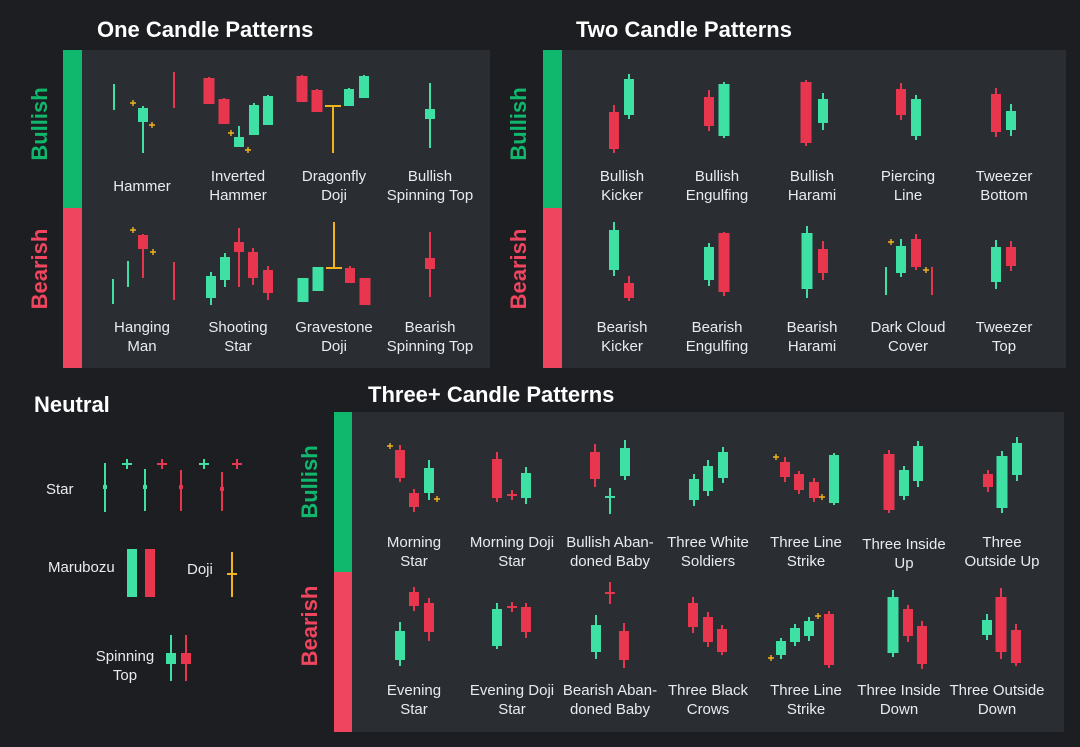  What do you see at coordinates (205, 29) in the screenshot?
I see `one-candle-title: One Candle Patterns` at bounding box center [205, 29].